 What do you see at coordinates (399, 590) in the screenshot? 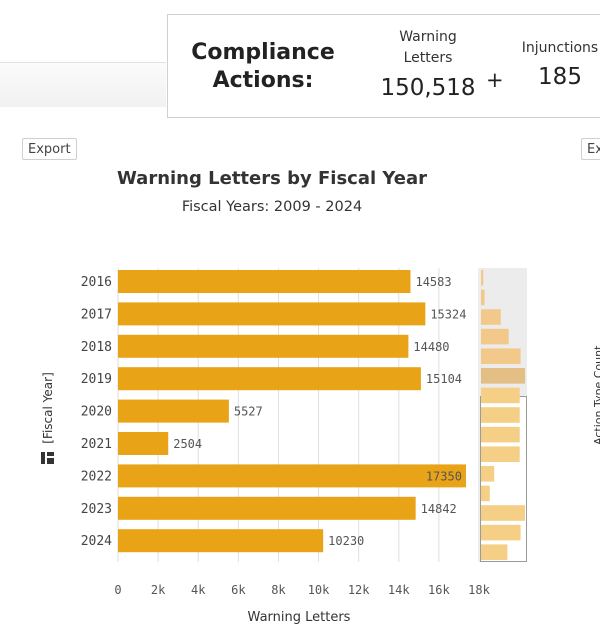
I see `x-tick-label: 14k` at bounding box center [399, 590].